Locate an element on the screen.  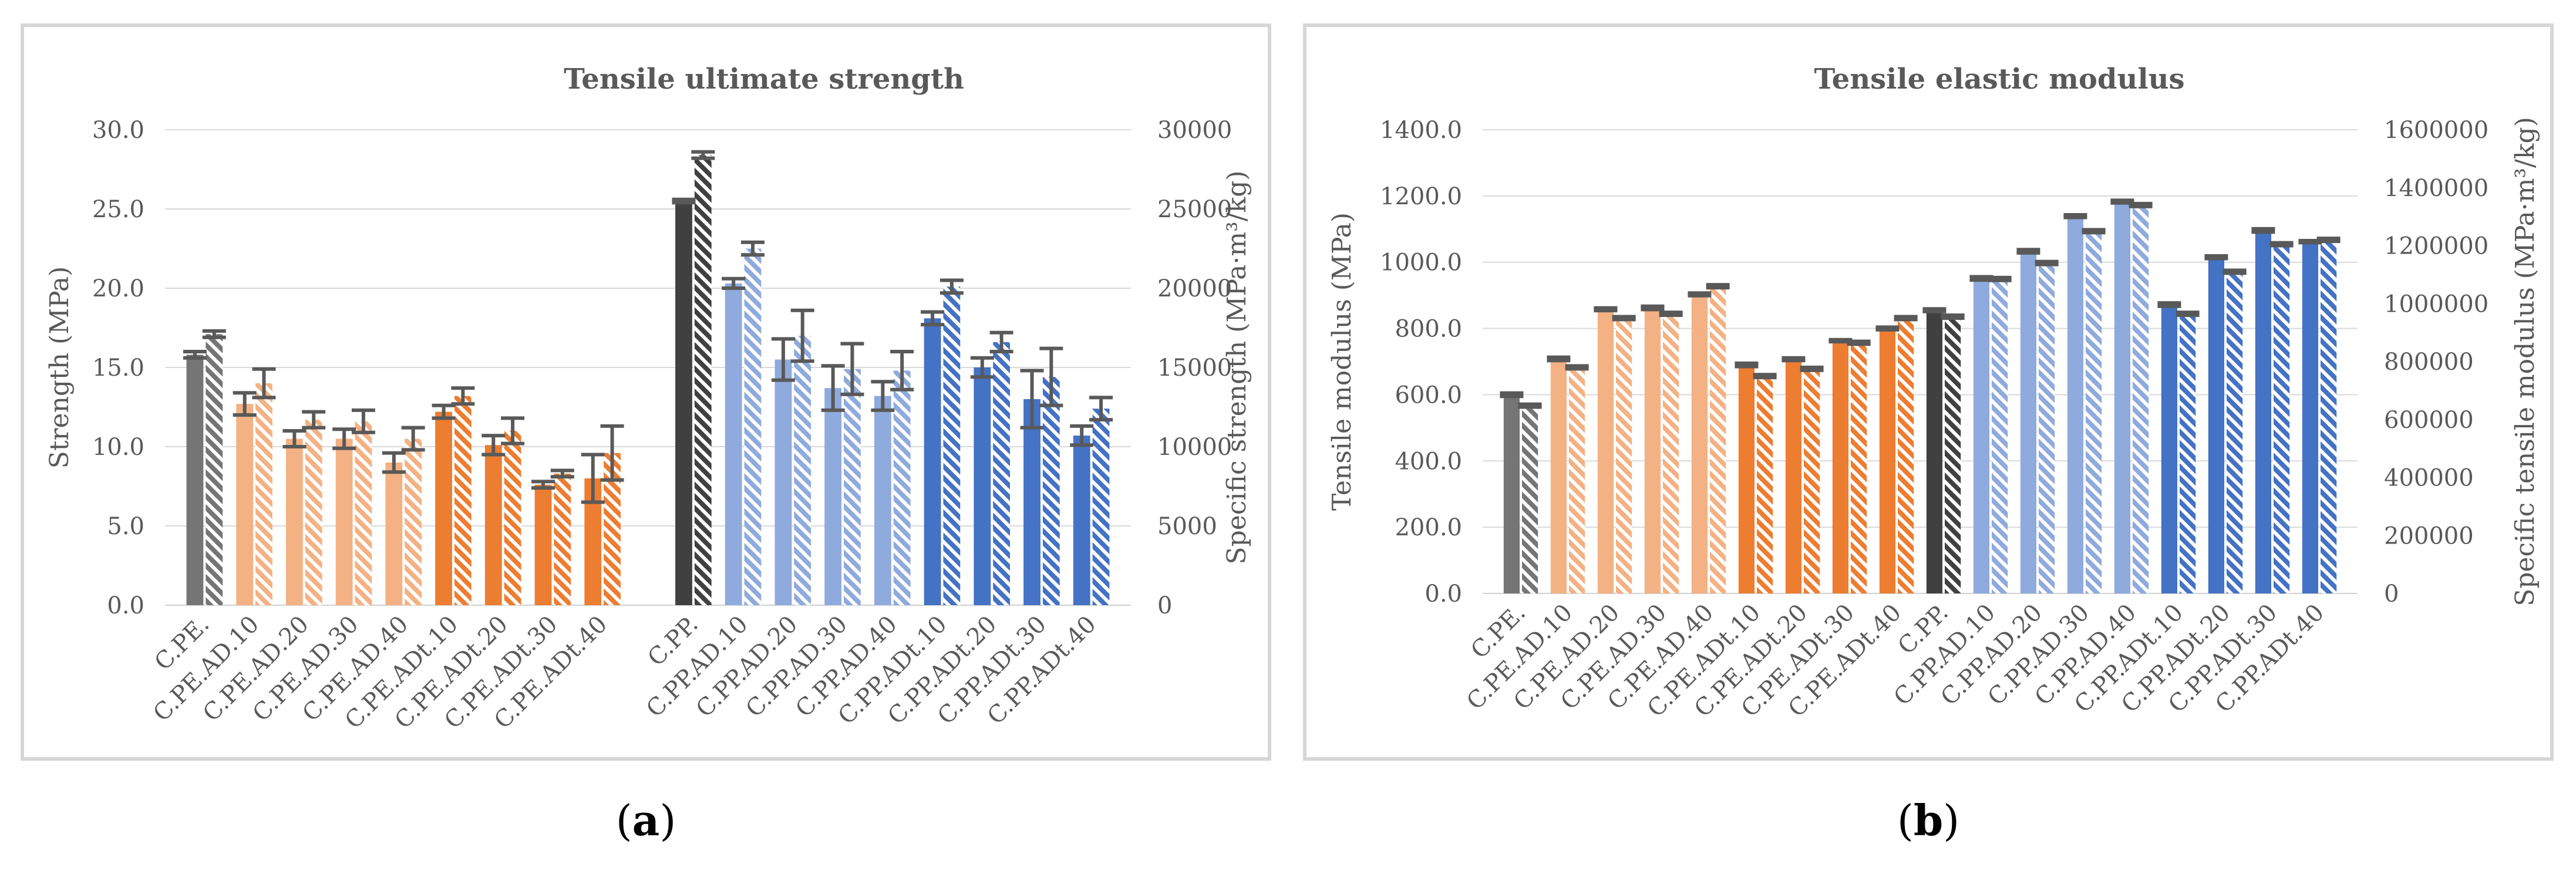
y-tick-label: 15.0 is located at coordinates (118, 369).